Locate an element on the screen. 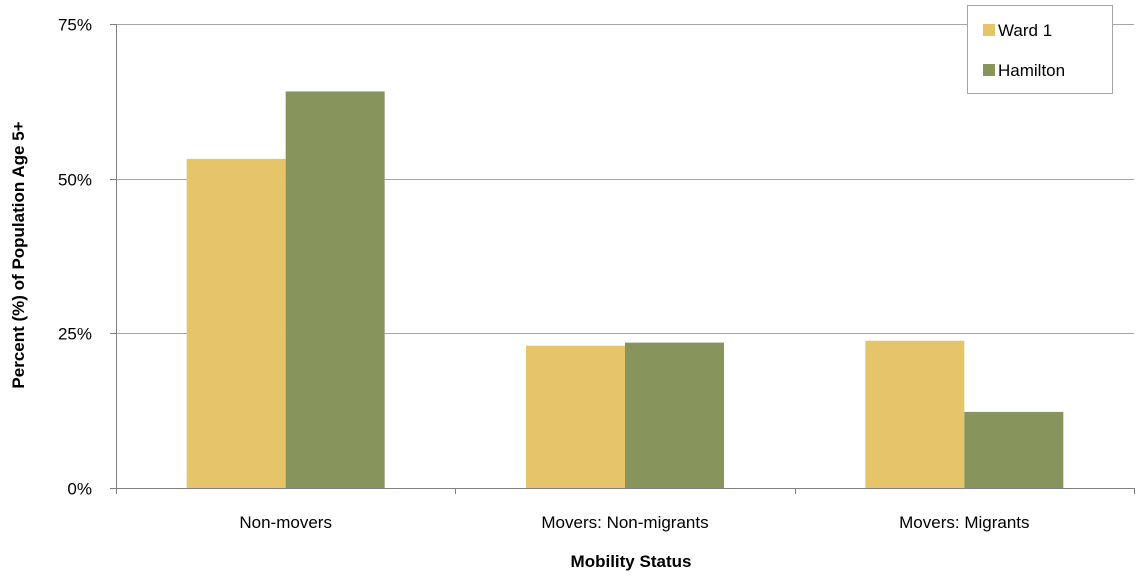 The height and width of the screenshot is (581, 1146). y-tick-label: 50% is located at coordinates (75, 180).